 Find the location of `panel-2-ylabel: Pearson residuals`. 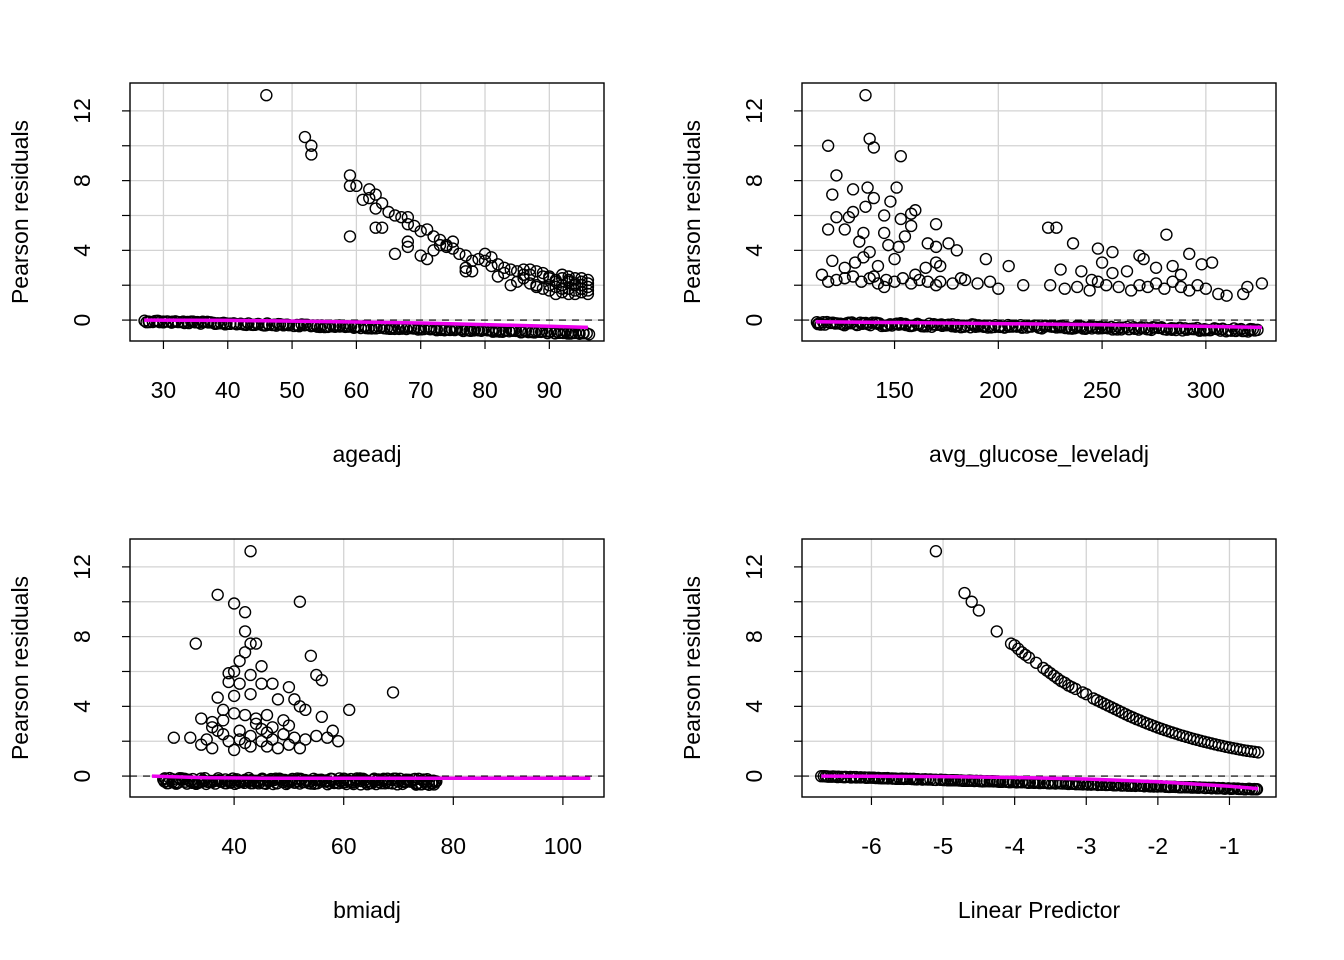

panel-2-ylabel: Pearson residuals is located at coordinates (692, 212).